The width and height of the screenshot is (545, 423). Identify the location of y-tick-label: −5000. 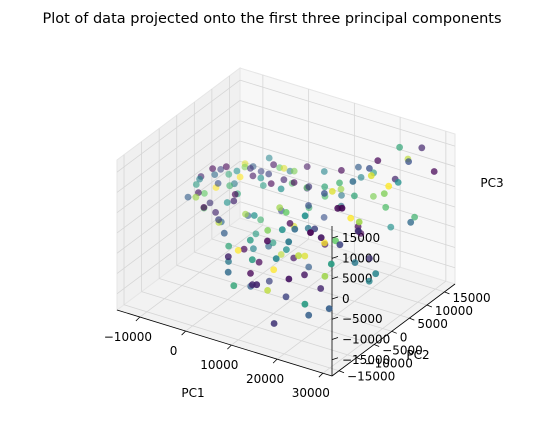
(402, 350).